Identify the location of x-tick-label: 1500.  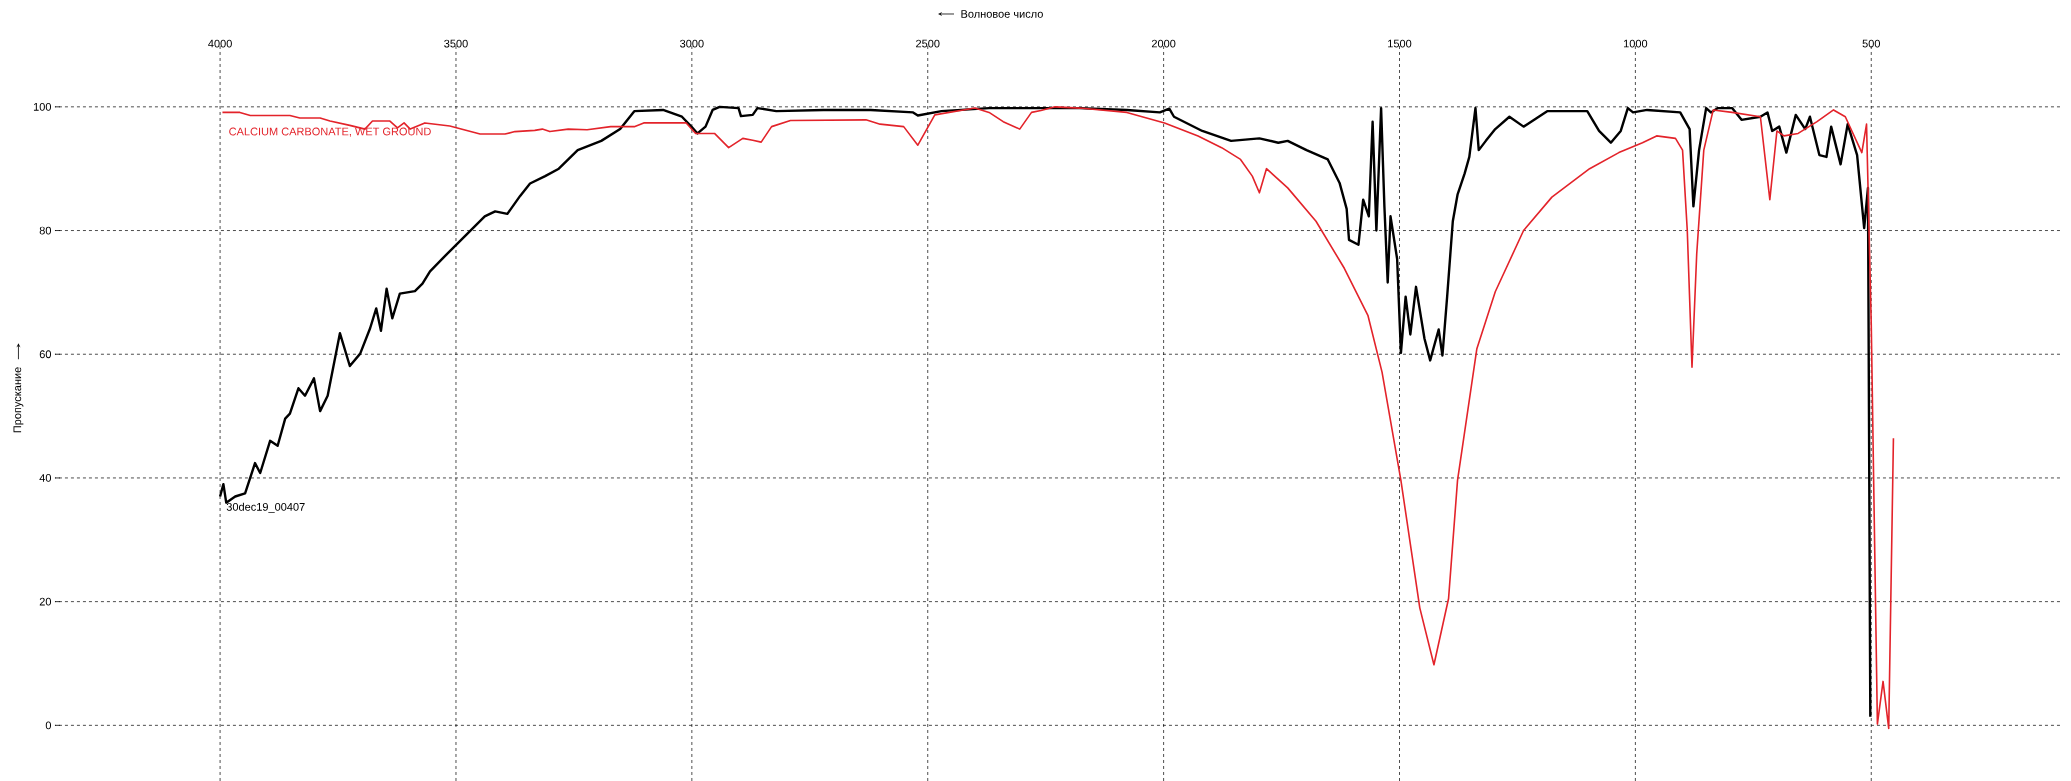
(1400, 43).